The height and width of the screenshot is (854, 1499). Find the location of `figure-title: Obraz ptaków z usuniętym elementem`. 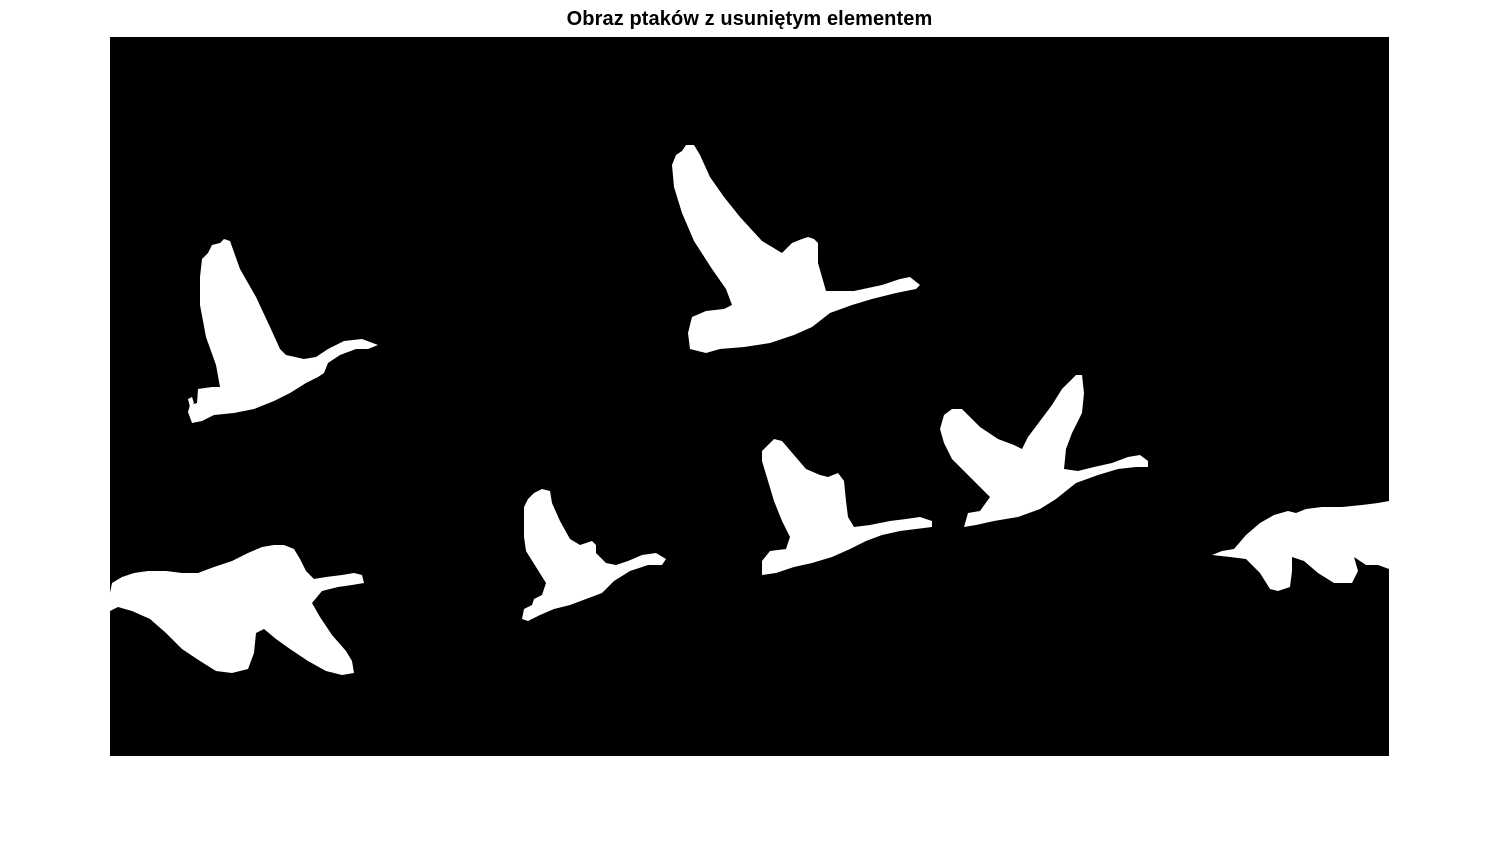

figure-title: Obraz ptaków z usuniętym elementem is located at coordinates (749, 19).